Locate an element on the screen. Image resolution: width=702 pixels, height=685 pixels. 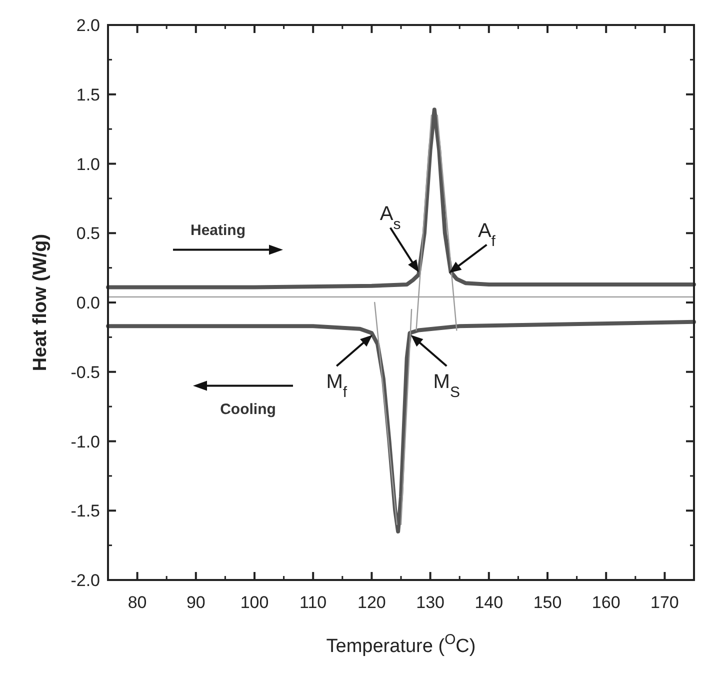
annotation: Heating is located at coordinates (218, 230).